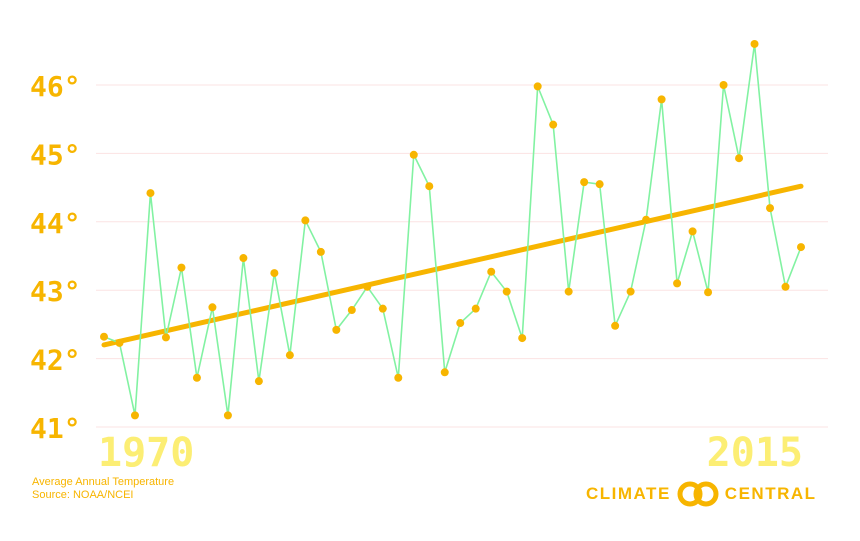 The height and width of the screenshot is (541, 860). Describe the element at coordinates (55, 291) in the screenshot. I see `y-tick-label: 43°` at that location.